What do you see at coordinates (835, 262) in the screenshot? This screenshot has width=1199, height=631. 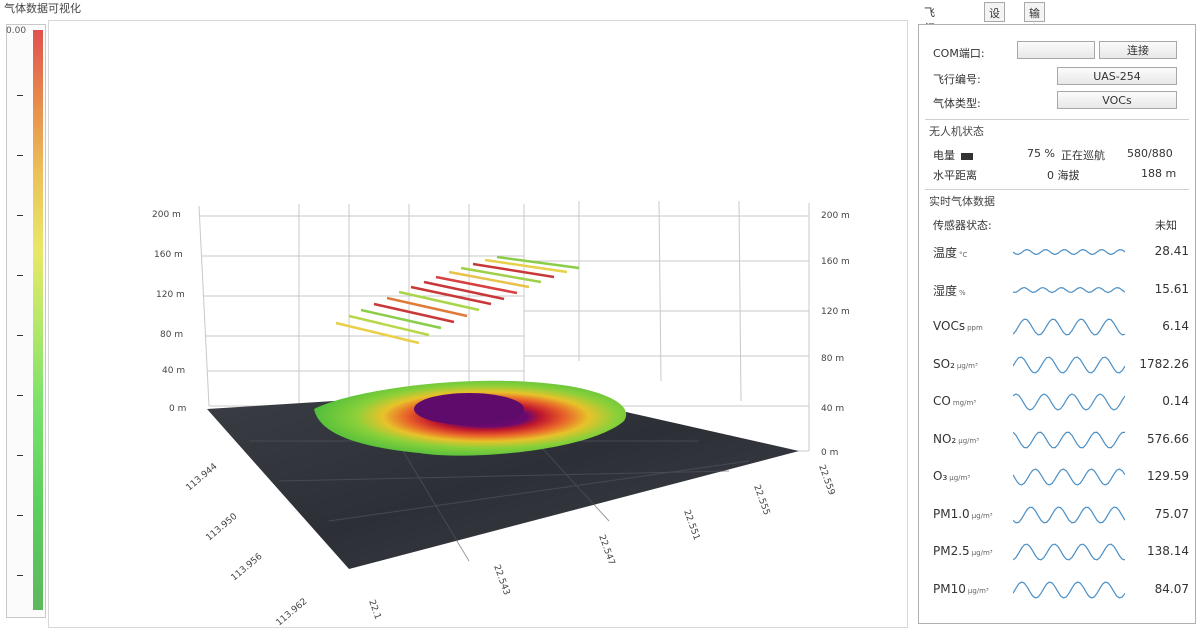 I see `z-right-label: 160 m` at bounding box center [835, 262].